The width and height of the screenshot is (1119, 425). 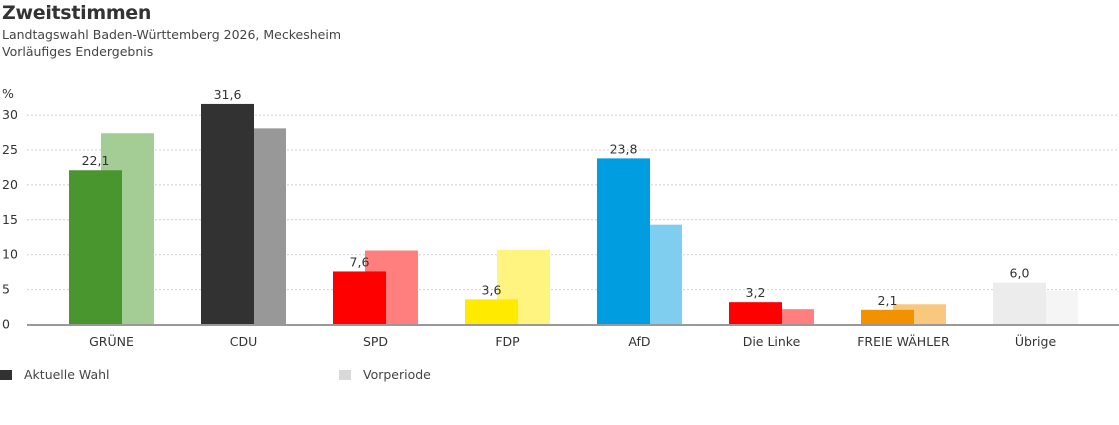 I want to click on legend-label-previous: Vorperiode, so click(x=397, y=374).